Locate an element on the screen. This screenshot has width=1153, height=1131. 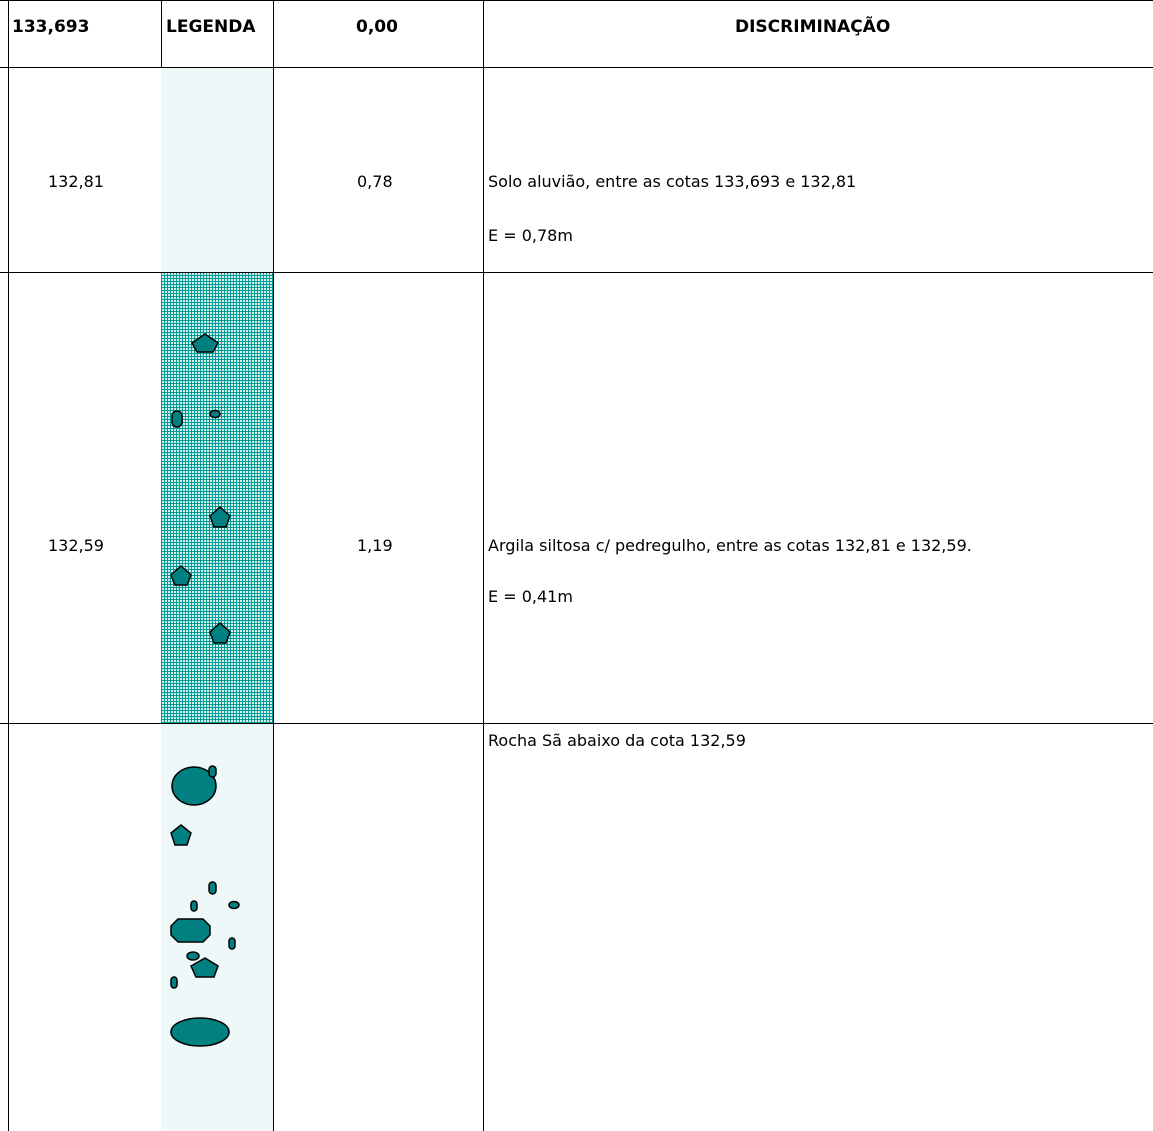
row1-elevation: 132,81 is located at coordinates (76, 181).